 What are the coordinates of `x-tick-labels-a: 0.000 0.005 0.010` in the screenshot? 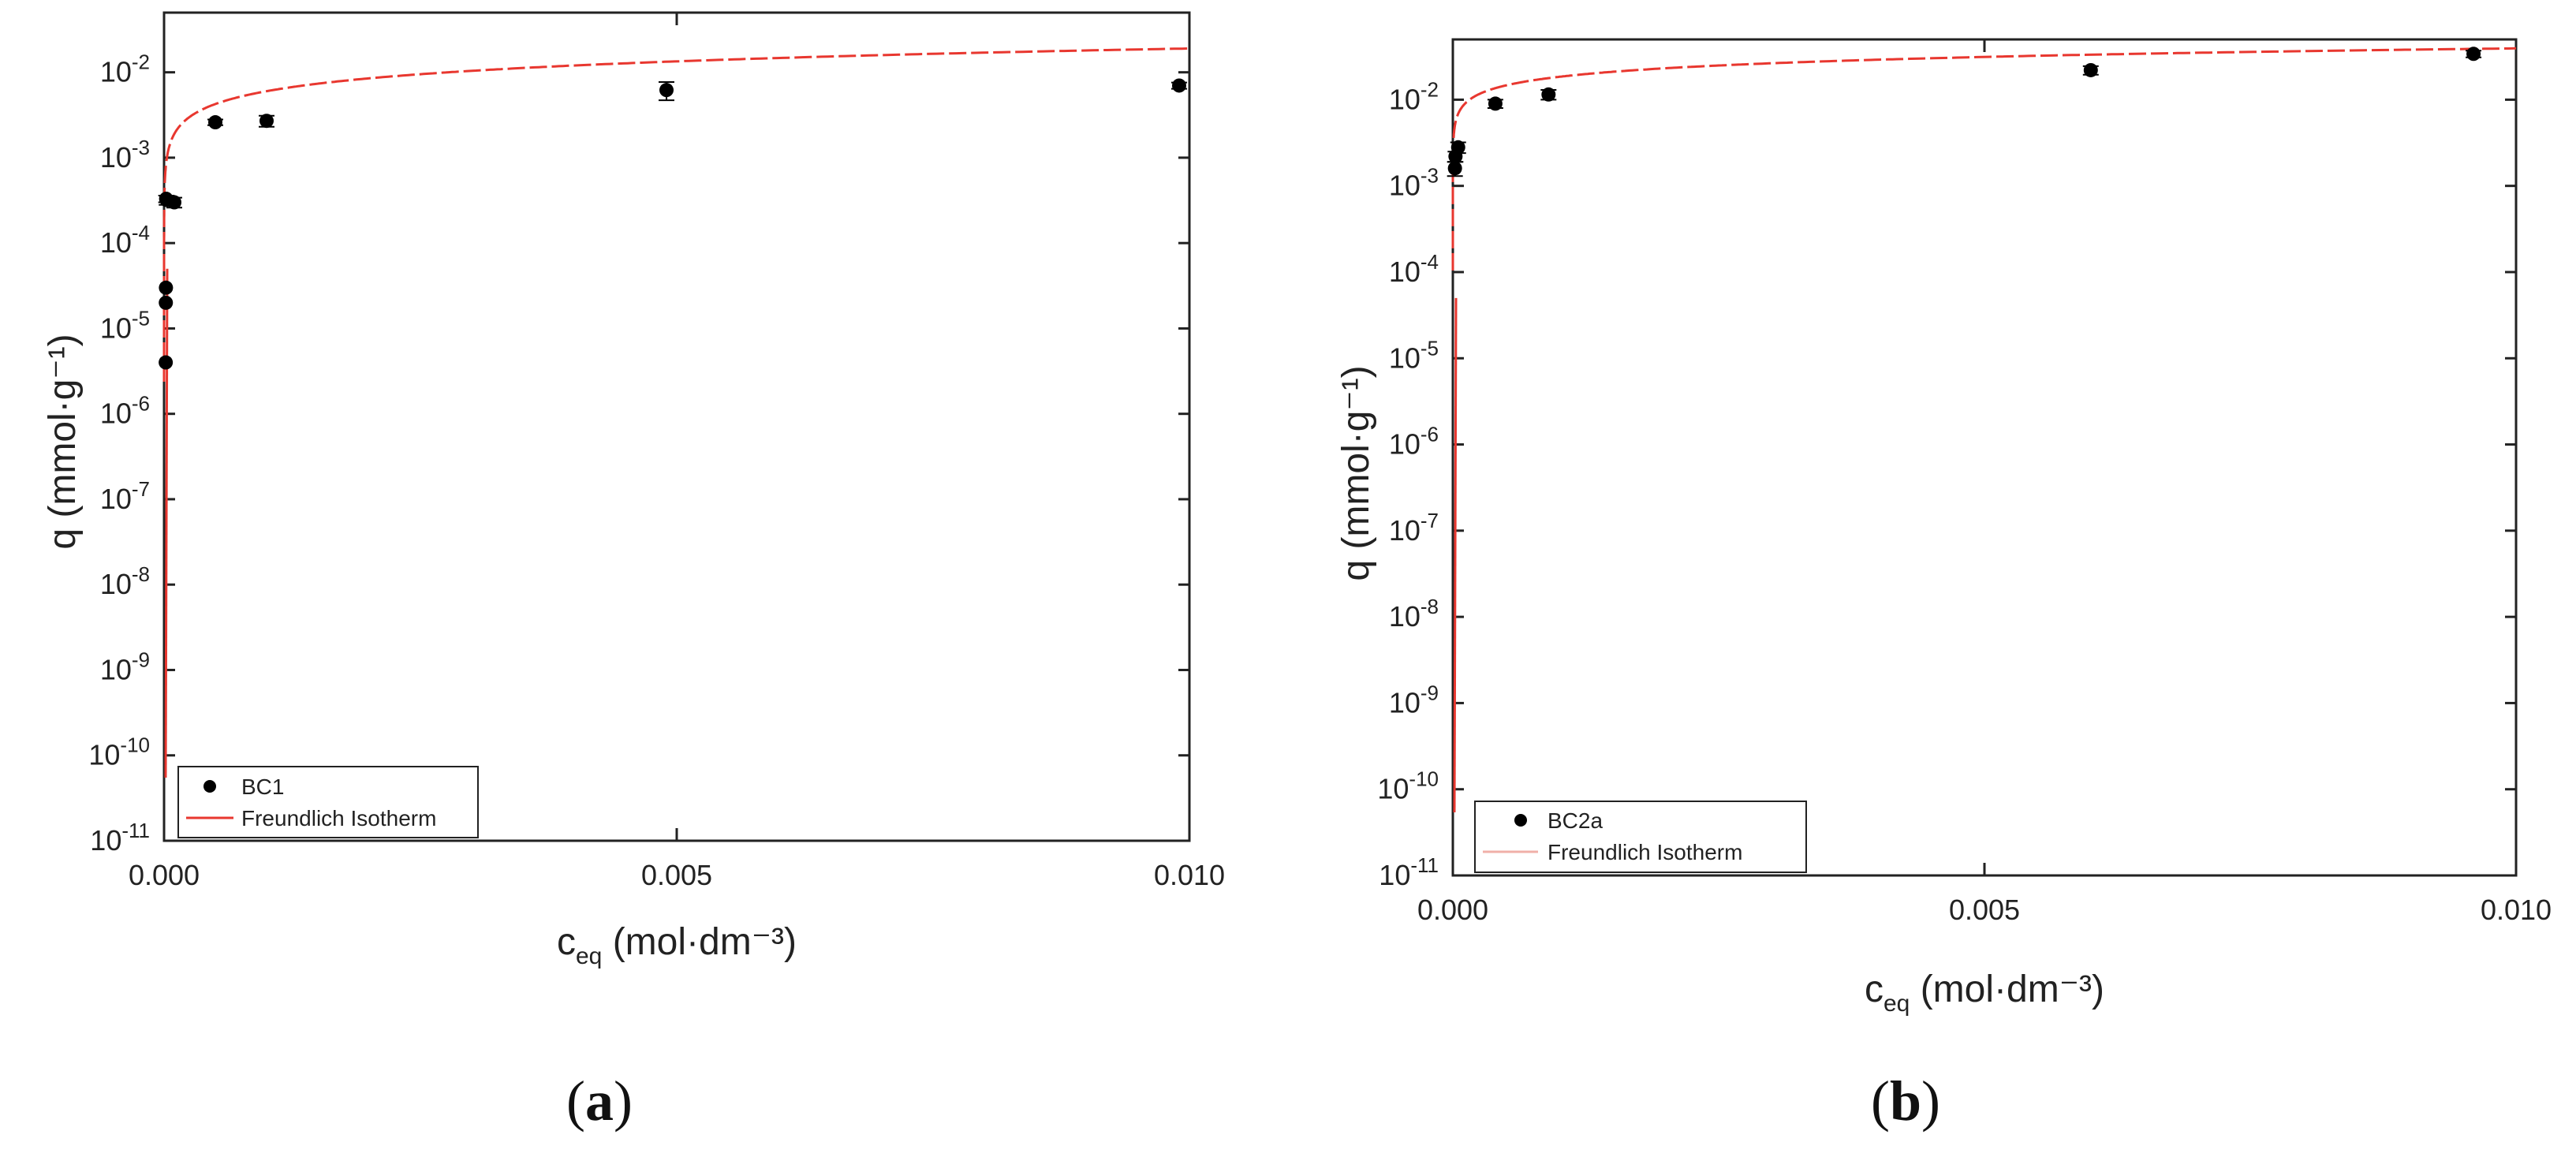 It's located at (677, 875).